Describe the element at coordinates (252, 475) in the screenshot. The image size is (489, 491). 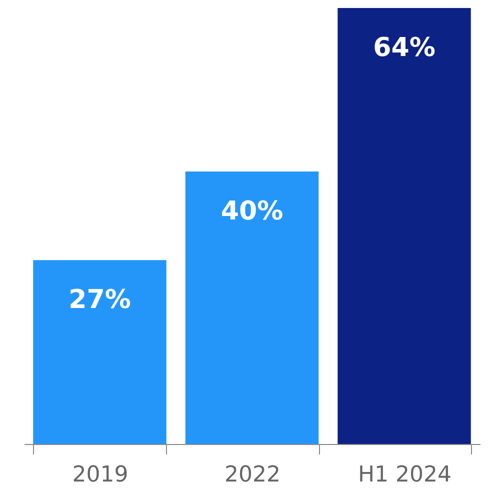
I see `x-tick-label: 2022` at that location.